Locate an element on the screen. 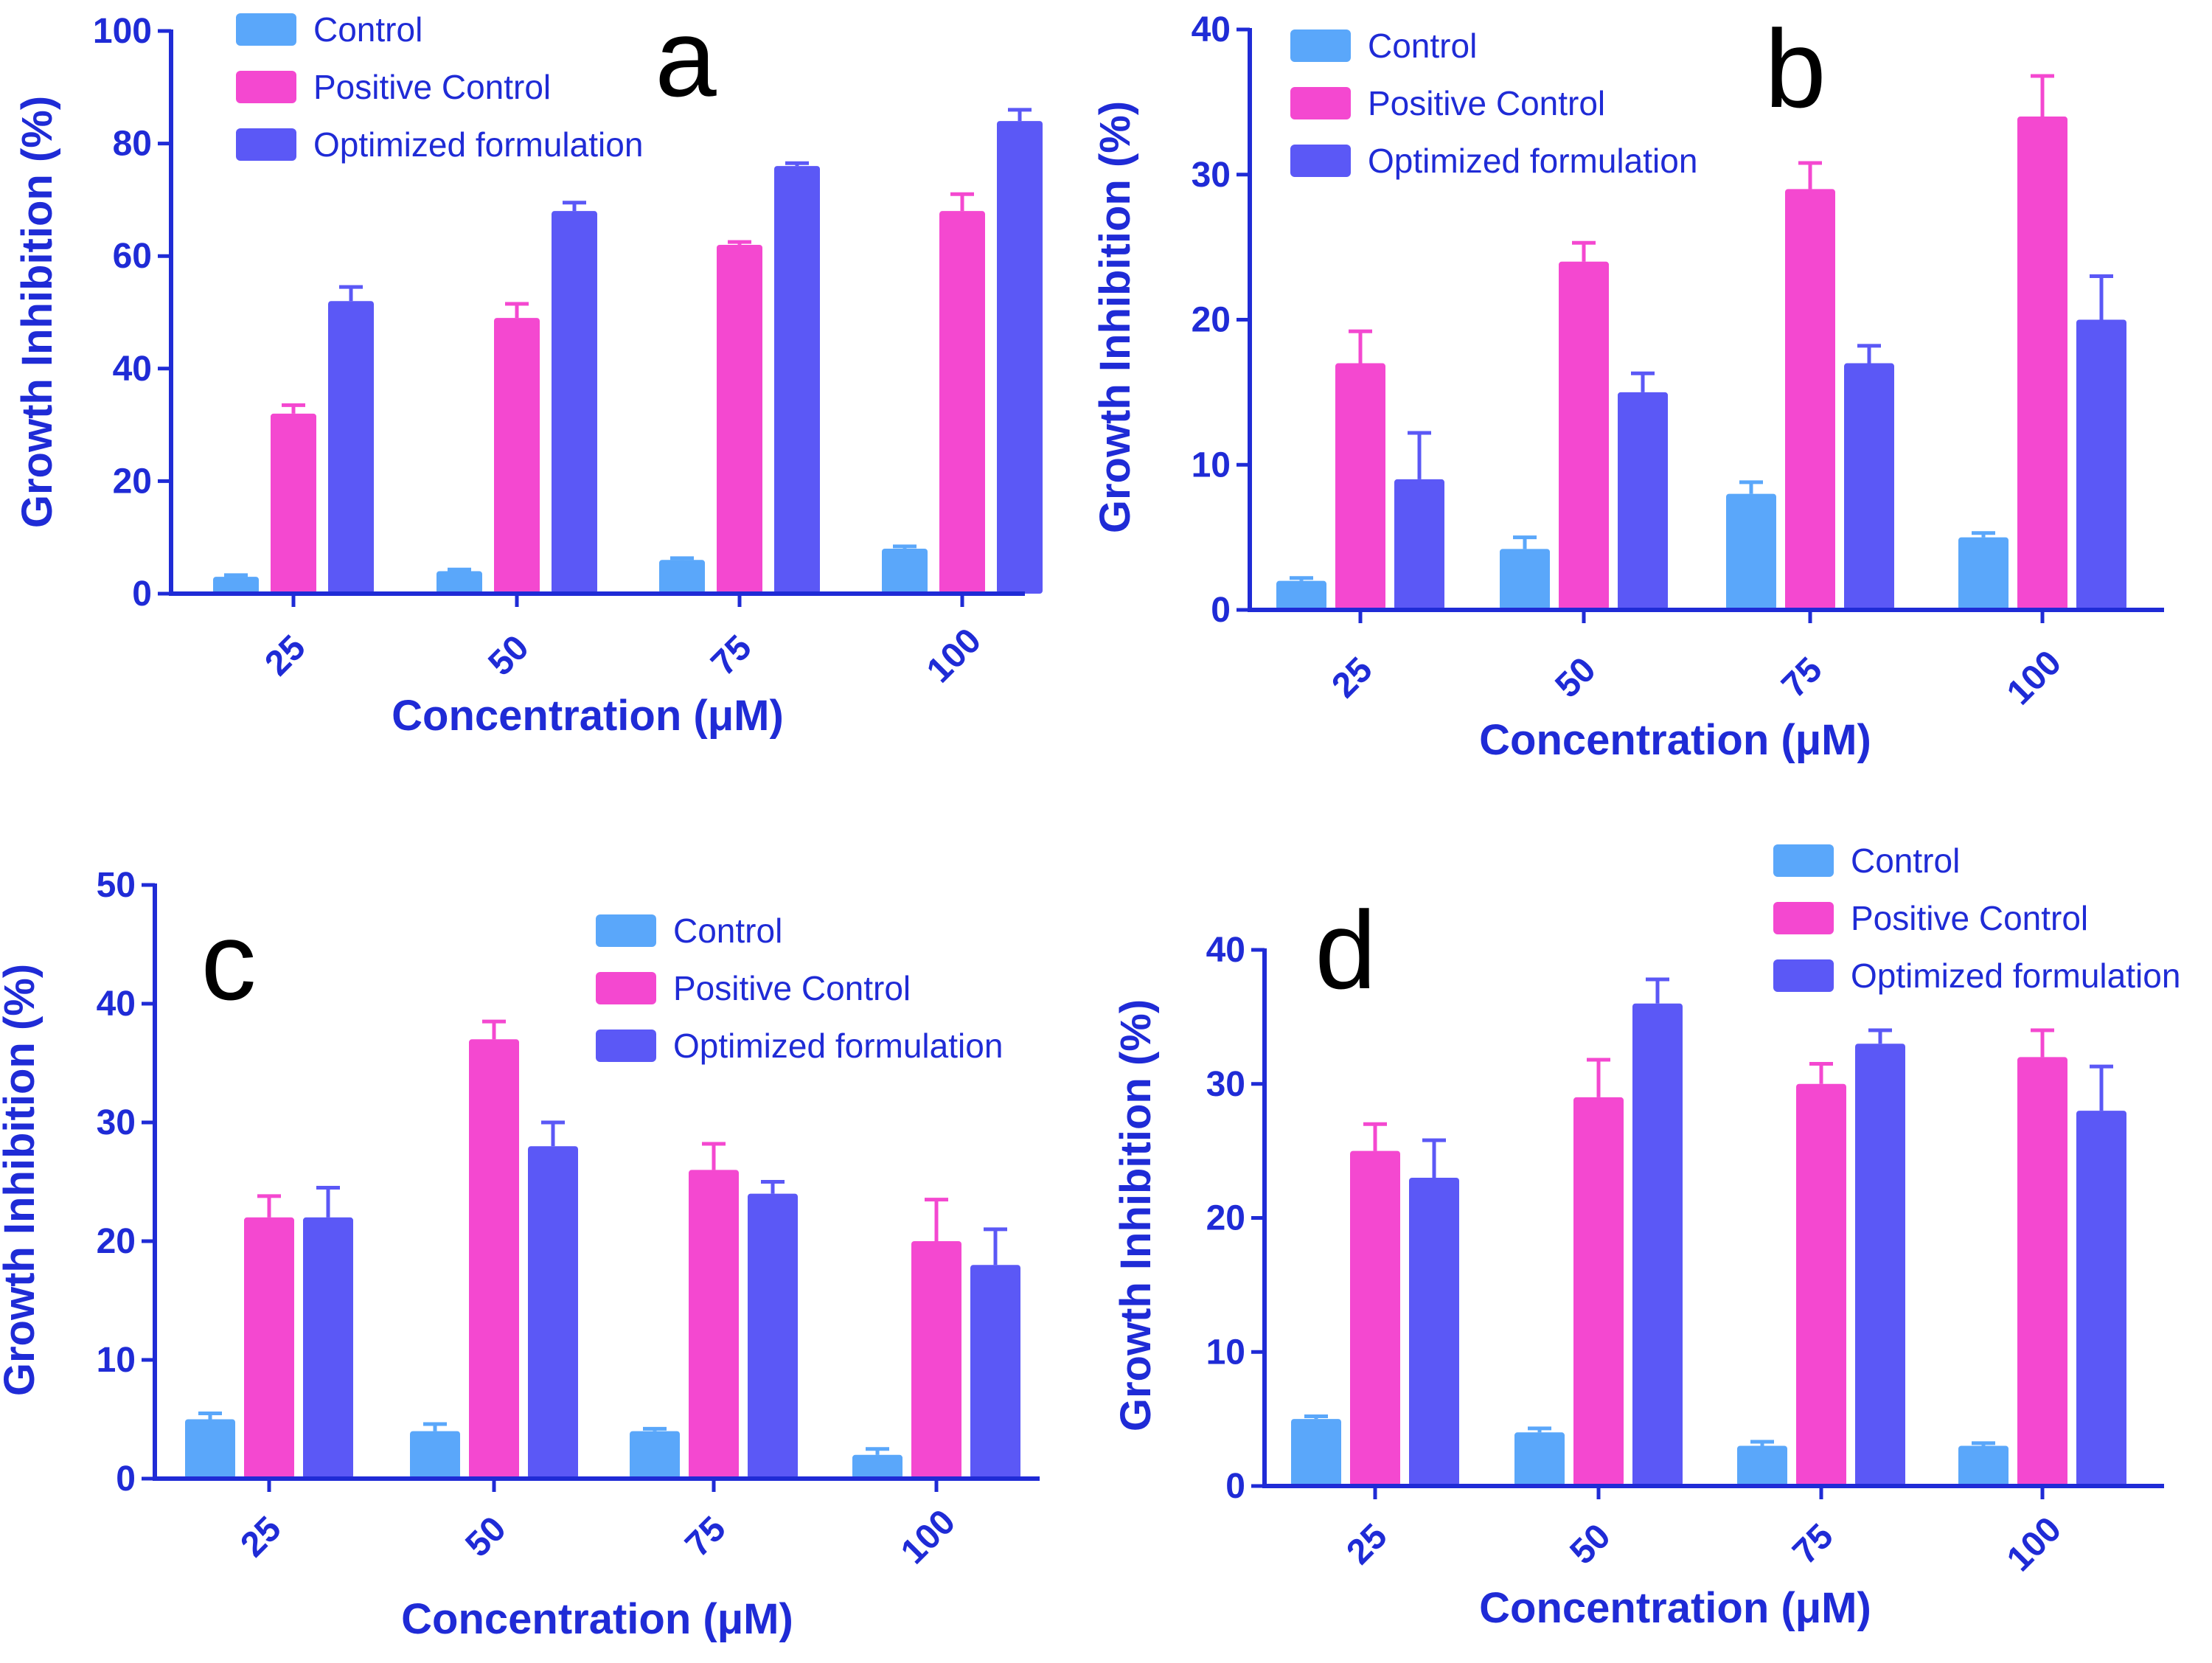 The height and width of the screenshot is (1663, 2212). panel-letter: d is located at coordinates (1345, 950).